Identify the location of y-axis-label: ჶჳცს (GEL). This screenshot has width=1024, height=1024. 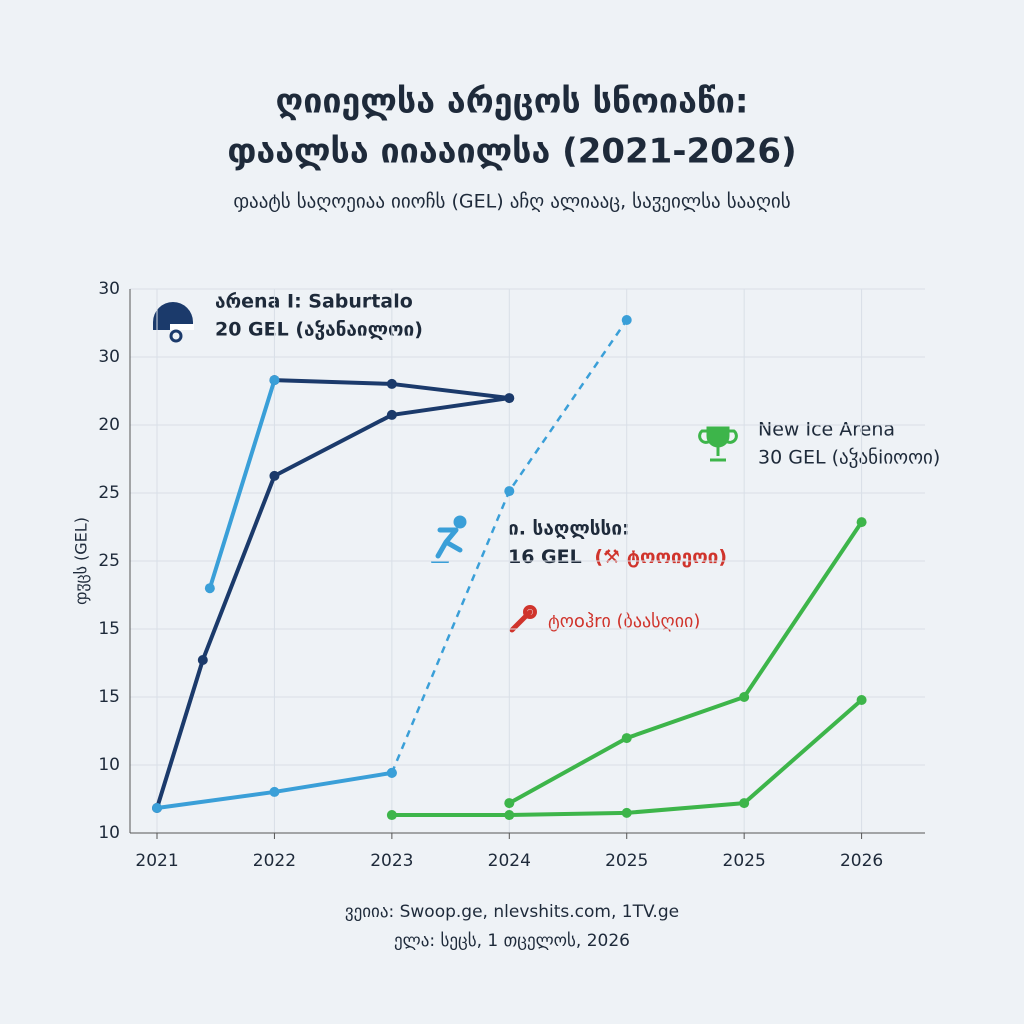
(81, 561).